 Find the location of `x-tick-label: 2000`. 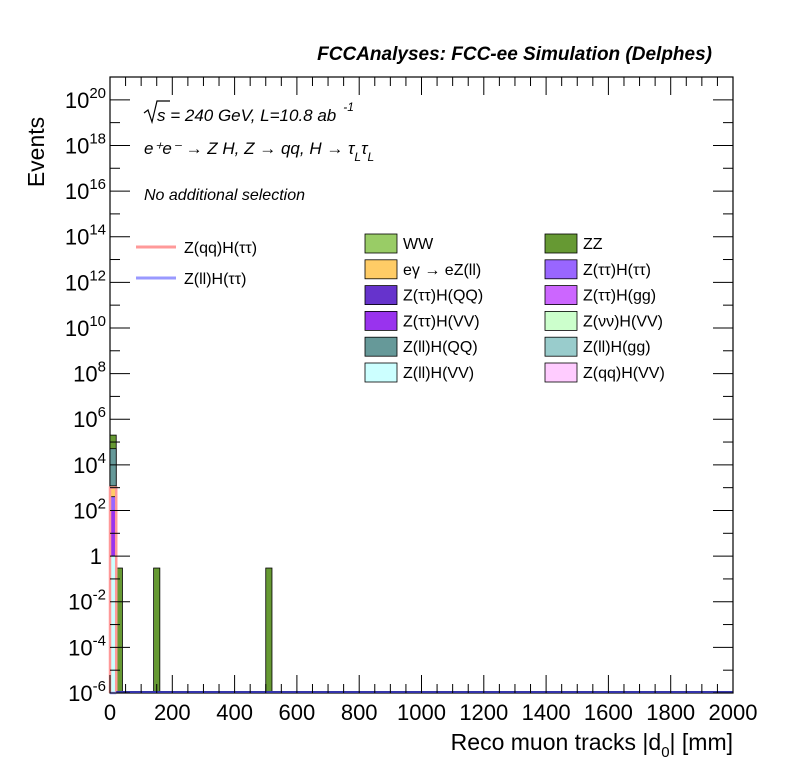

x-tick-label: 2000 is located at coordinates (733, 712).